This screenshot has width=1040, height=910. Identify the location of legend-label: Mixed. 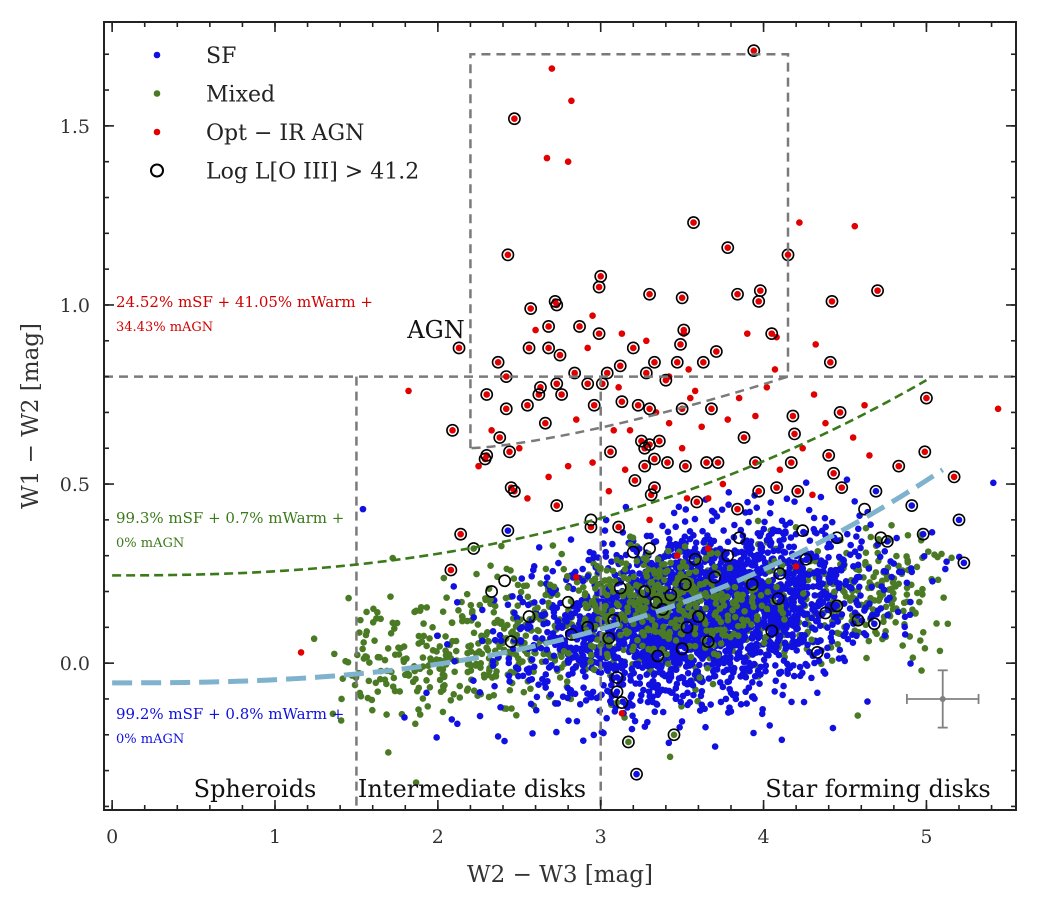
(240, 95).